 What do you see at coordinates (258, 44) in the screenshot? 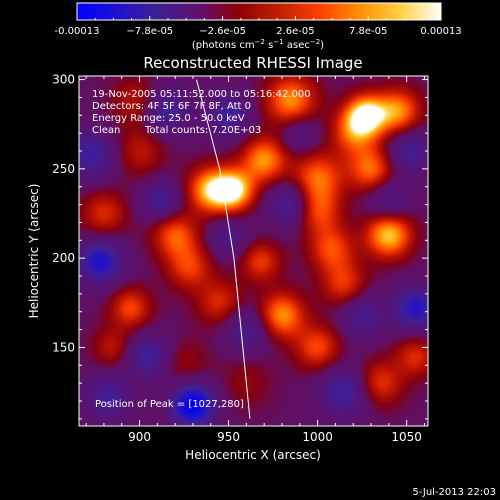
I see `colorbar-unit-label: (photons cm−2 s−1 asec−2)` at bounding box center [258, 44].